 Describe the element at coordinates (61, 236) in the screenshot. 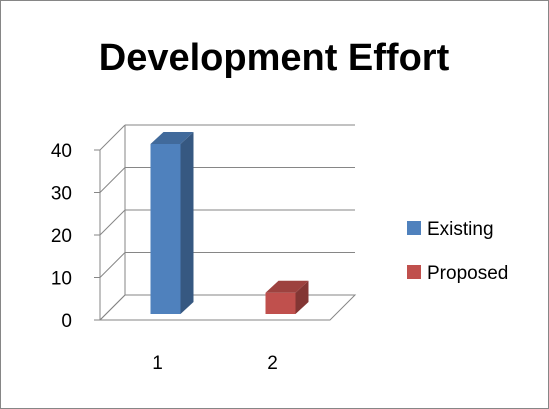

I see `y-tick-label: 20` at that location.